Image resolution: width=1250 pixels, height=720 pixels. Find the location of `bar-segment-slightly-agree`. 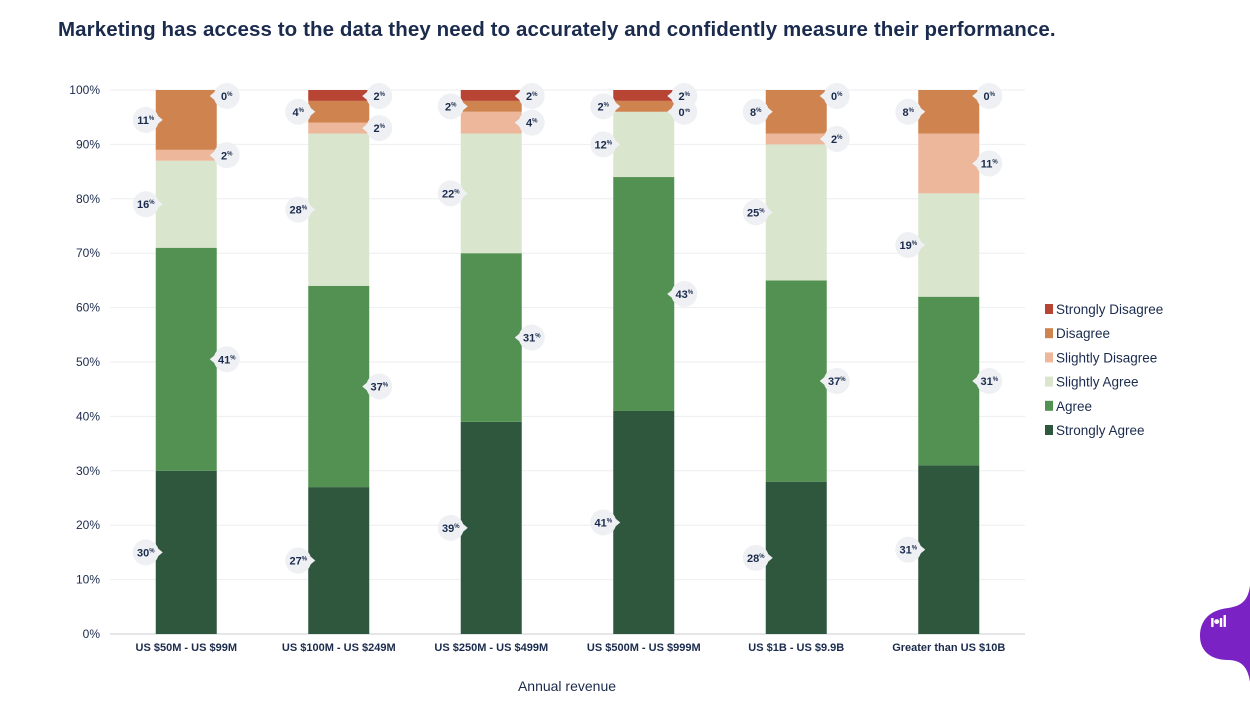

bar-segment-slightly-agree is located at coordinates (796, 212).